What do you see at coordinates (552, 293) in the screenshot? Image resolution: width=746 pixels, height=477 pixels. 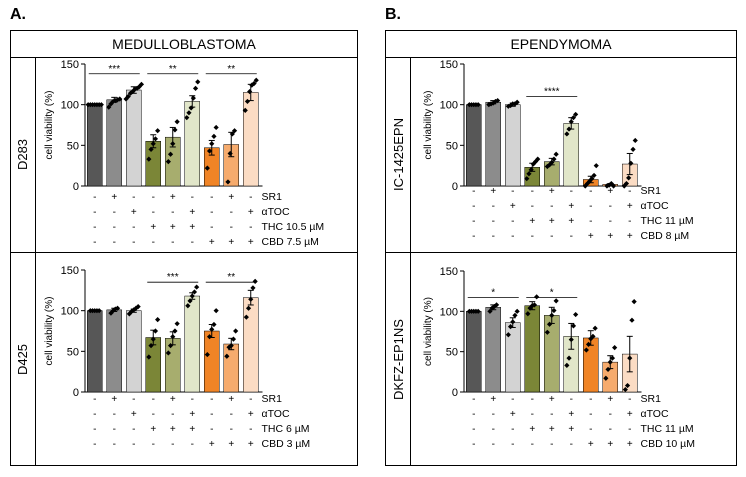 I see `significance-label: *` at bounding box center [552, 293].